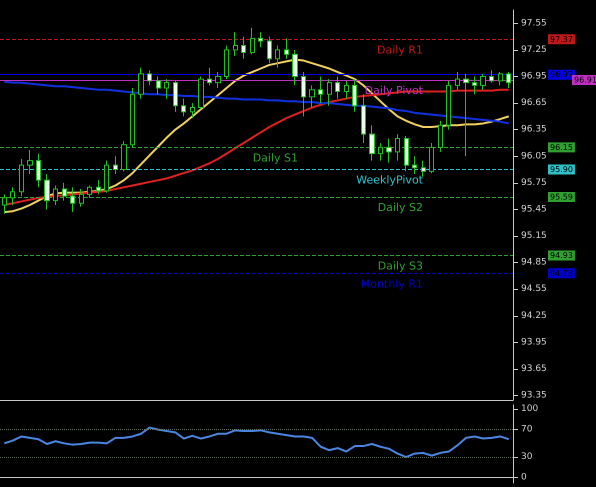 The height and width of the screenshot is (487, 596). I want to click on text: 95.90, so click(561, 169).